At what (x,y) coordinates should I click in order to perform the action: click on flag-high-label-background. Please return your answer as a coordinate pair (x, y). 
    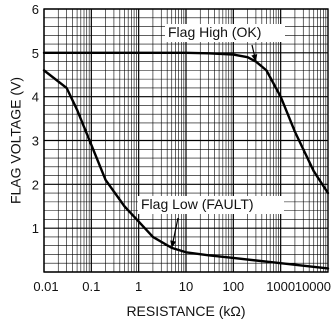
    Looking at the image, I should click on (225, 33).